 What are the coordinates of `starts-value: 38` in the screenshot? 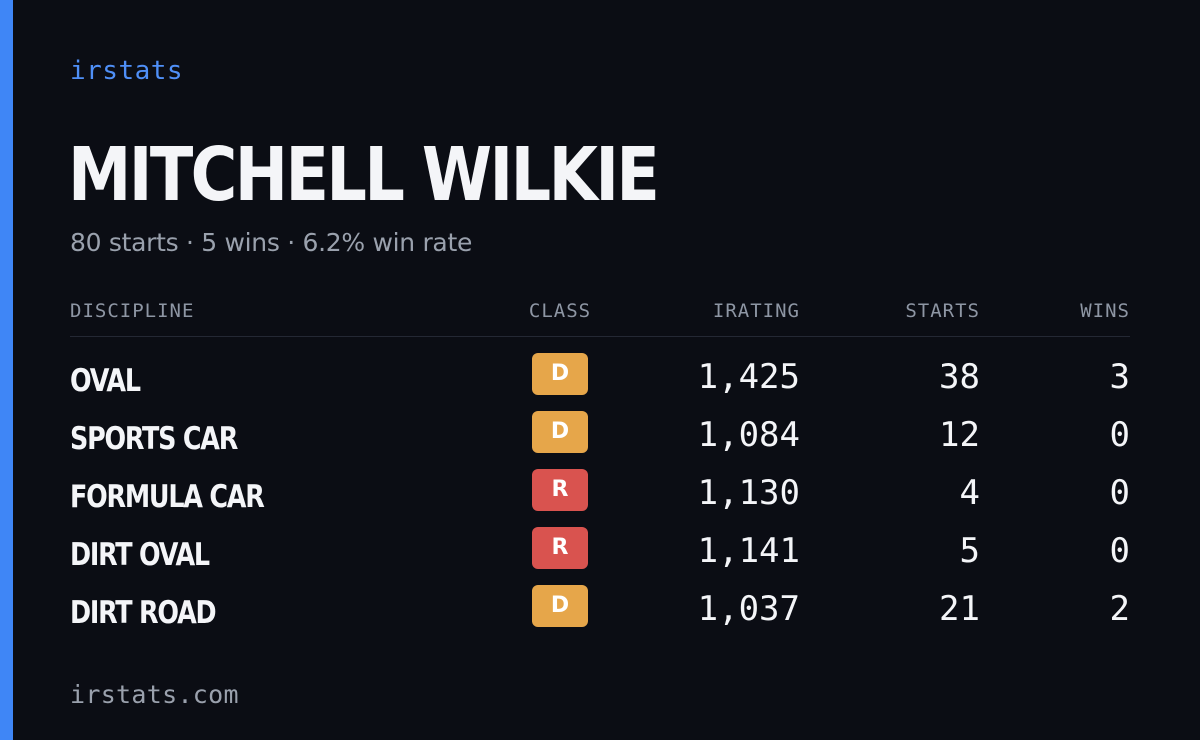 It's located at (959, 377).